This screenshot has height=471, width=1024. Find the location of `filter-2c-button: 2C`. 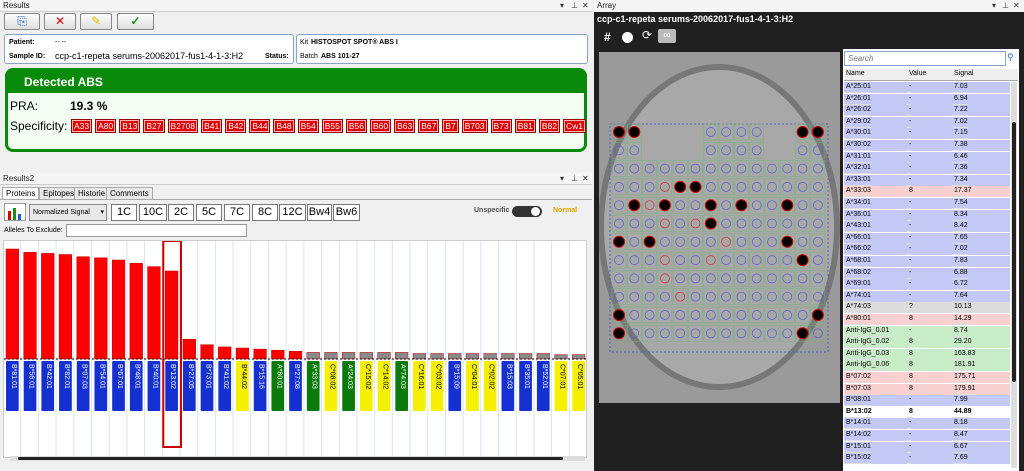

filter-2c-button: 2C is located at coordinates (181, 212).